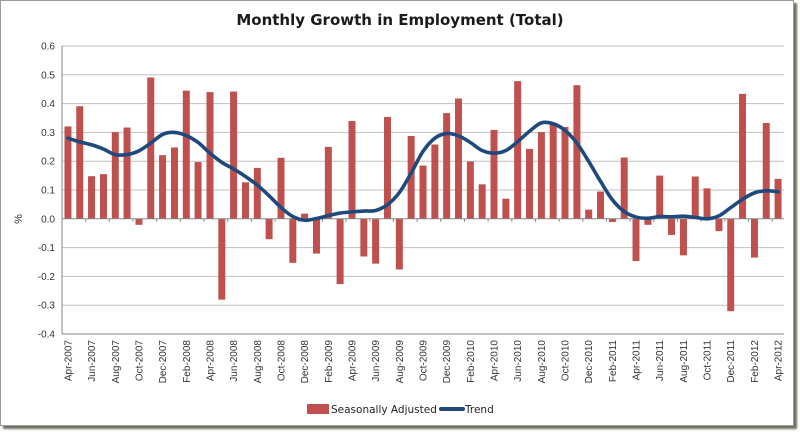 This screenshot has height=432, width=800. I want to click on x-tick-label: Oct-2010, so click(566, 361).